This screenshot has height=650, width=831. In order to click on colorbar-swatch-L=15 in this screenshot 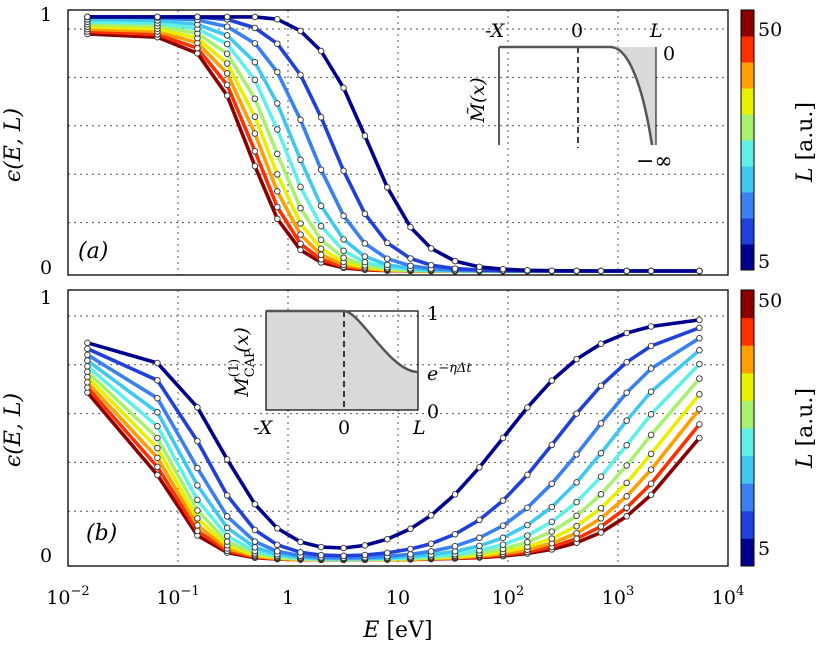, I will do `click(747, 497)`.